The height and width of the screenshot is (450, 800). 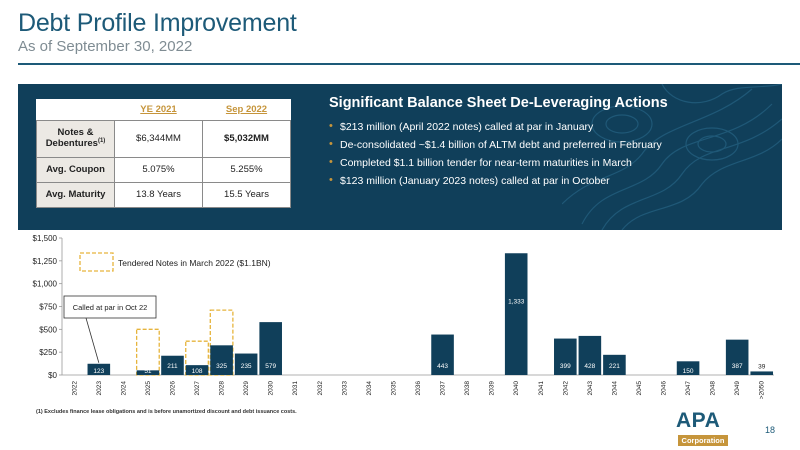 I want to click on x-tick-label: 2042, so click(x=565, y=388).